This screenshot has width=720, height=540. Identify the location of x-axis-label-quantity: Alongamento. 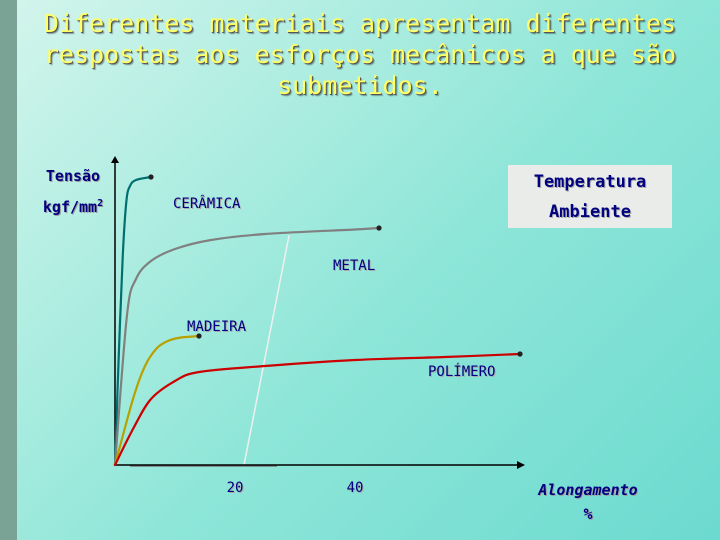
(588, 490).